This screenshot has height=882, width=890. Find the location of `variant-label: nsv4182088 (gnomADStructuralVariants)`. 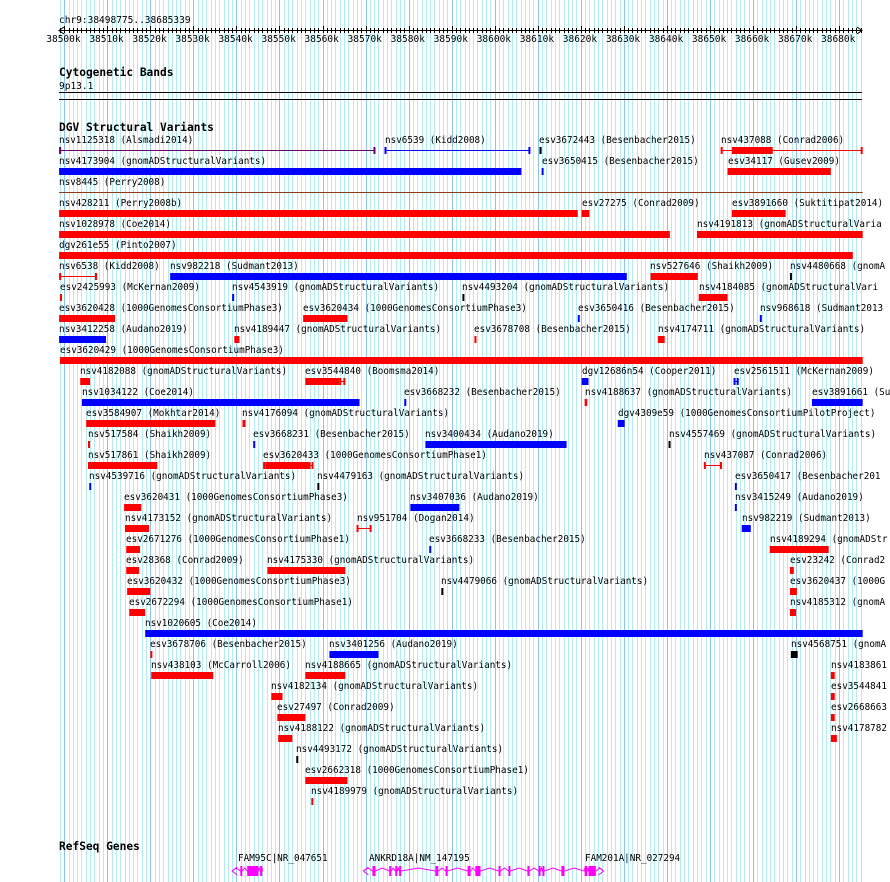

variant-label: nsv4182088 (gnomADStructuralVariants) is located at coordinates (184, 371).